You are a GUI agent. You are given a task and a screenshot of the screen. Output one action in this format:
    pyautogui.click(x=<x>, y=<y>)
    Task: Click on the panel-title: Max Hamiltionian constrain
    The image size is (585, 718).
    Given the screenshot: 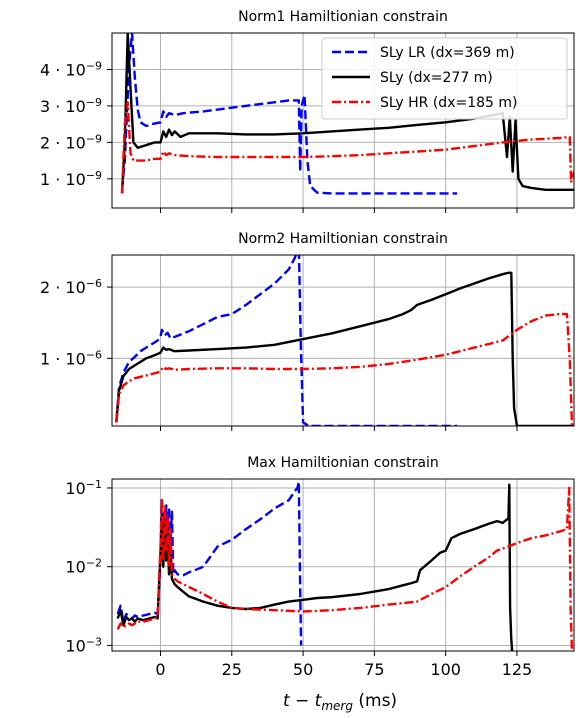 What is the action you would take?
    pyautogui.click(x=343, y=463)
    